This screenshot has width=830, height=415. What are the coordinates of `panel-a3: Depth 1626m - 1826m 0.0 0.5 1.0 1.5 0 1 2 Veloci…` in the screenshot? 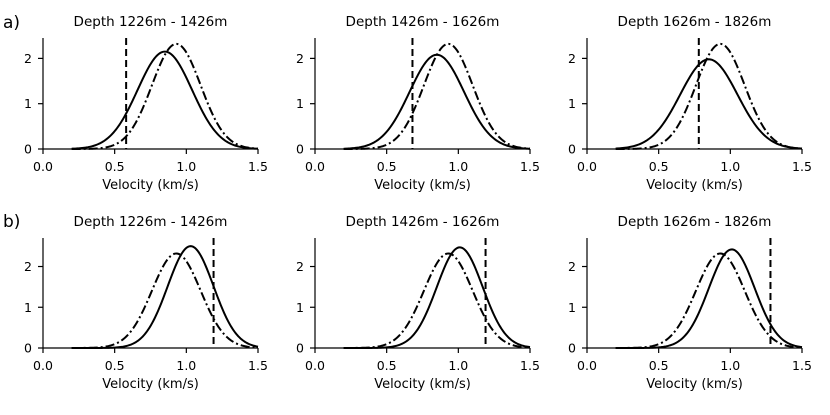 It's located at (690, 103).